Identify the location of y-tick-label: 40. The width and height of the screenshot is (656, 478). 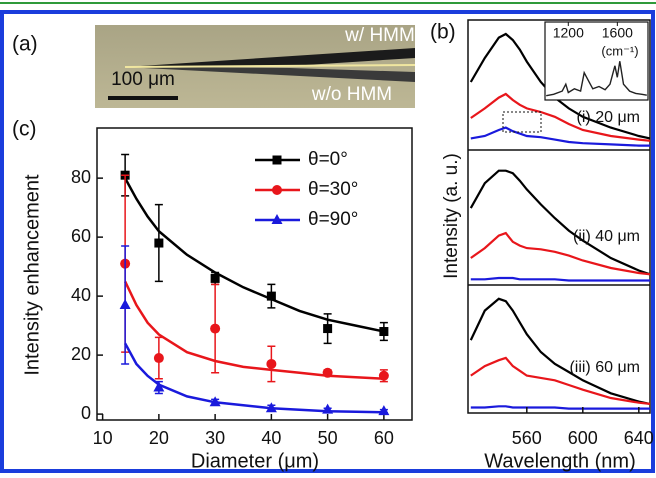
(81, 295).